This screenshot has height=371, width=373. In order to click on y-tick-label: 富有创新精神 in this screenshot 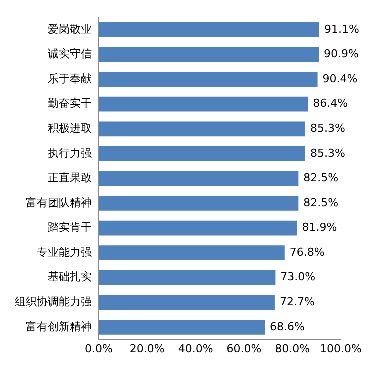, I will do `click(59, 327)`.